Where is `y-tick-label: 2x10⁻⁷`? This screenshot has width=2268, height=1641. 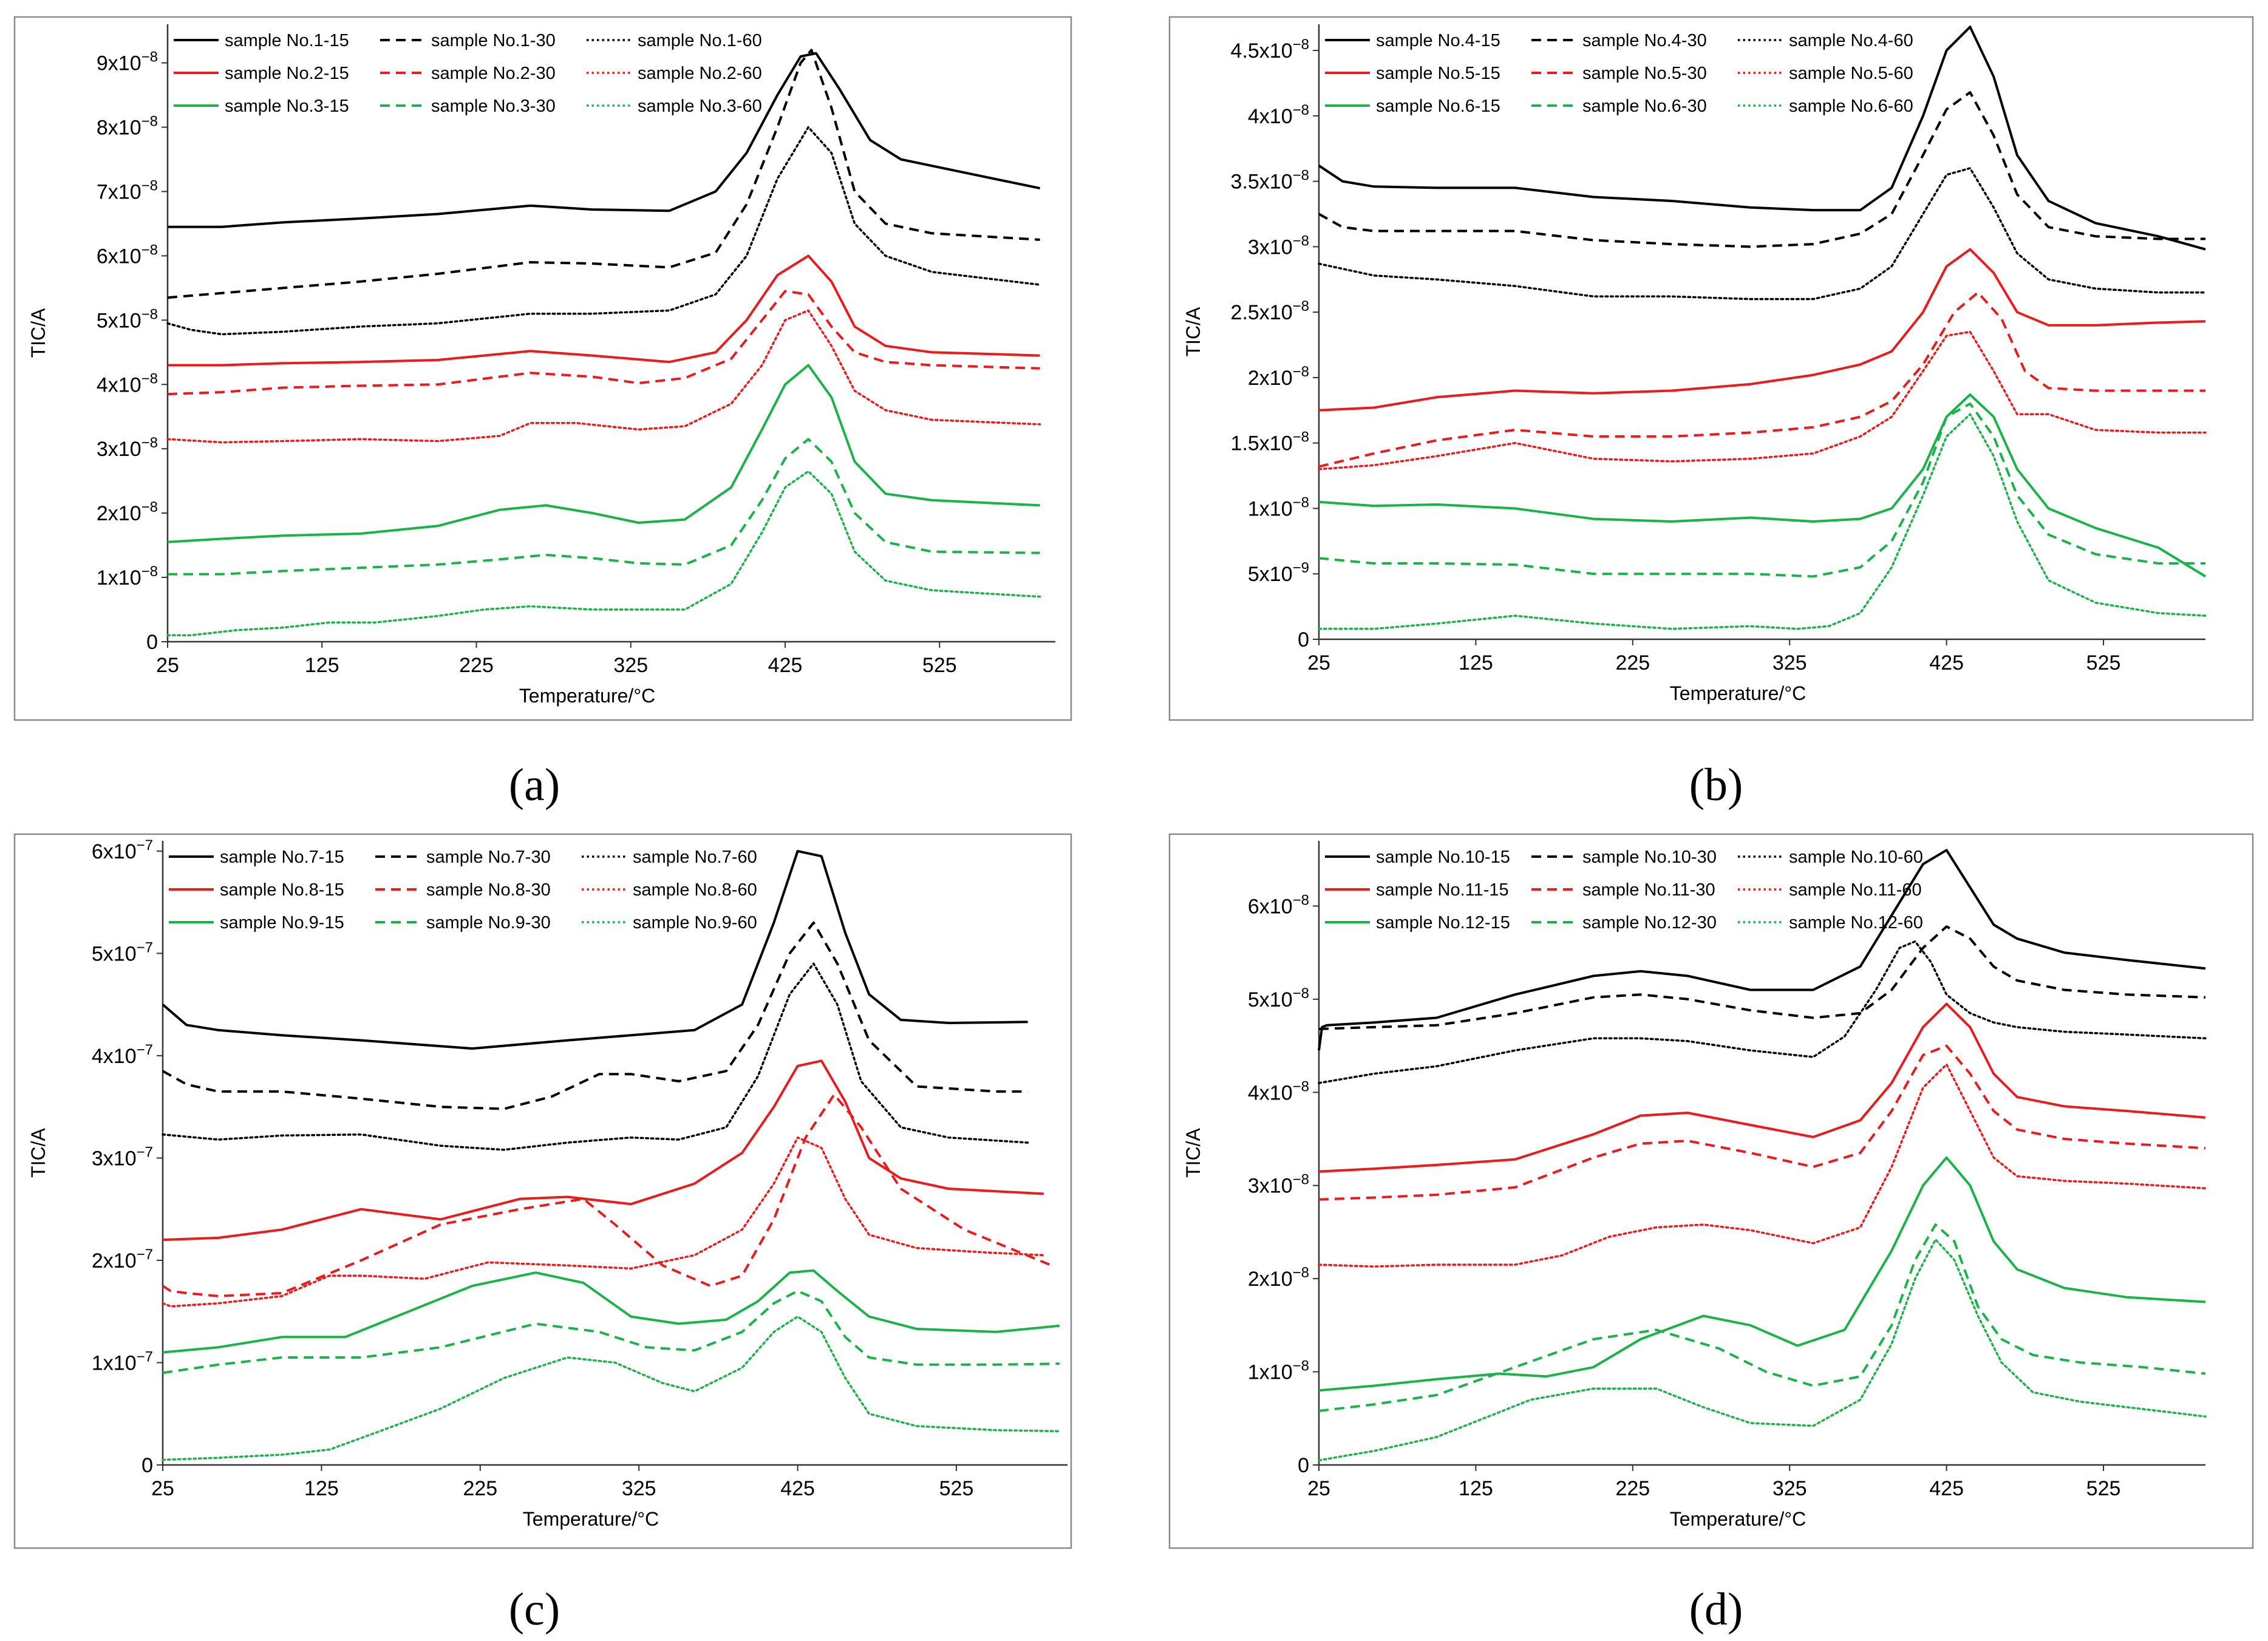 y-tick-label: 2x10⁻⁷ is located at coordinates (122, 1259).